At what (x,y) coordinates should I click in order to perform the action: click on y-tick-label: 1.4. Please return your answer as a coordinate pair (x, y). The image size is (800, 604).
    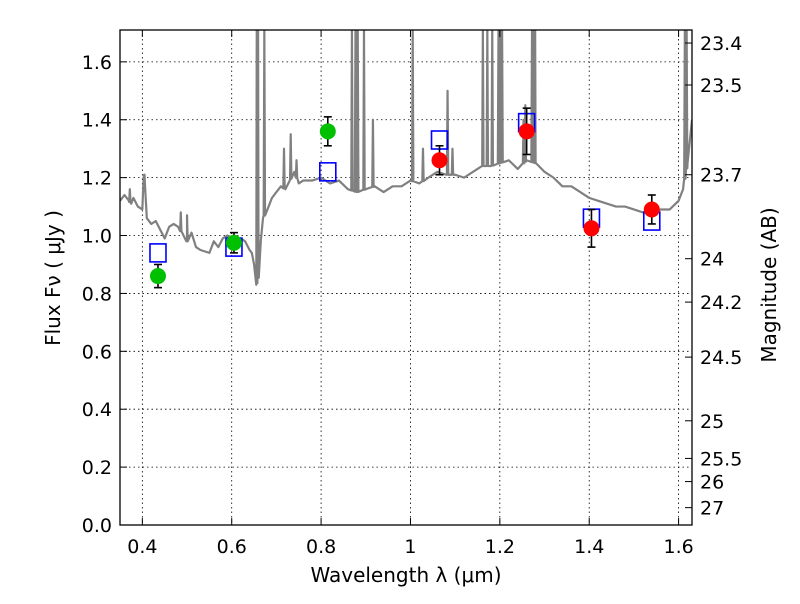
    Looking at the image, I should click on (97, 121).